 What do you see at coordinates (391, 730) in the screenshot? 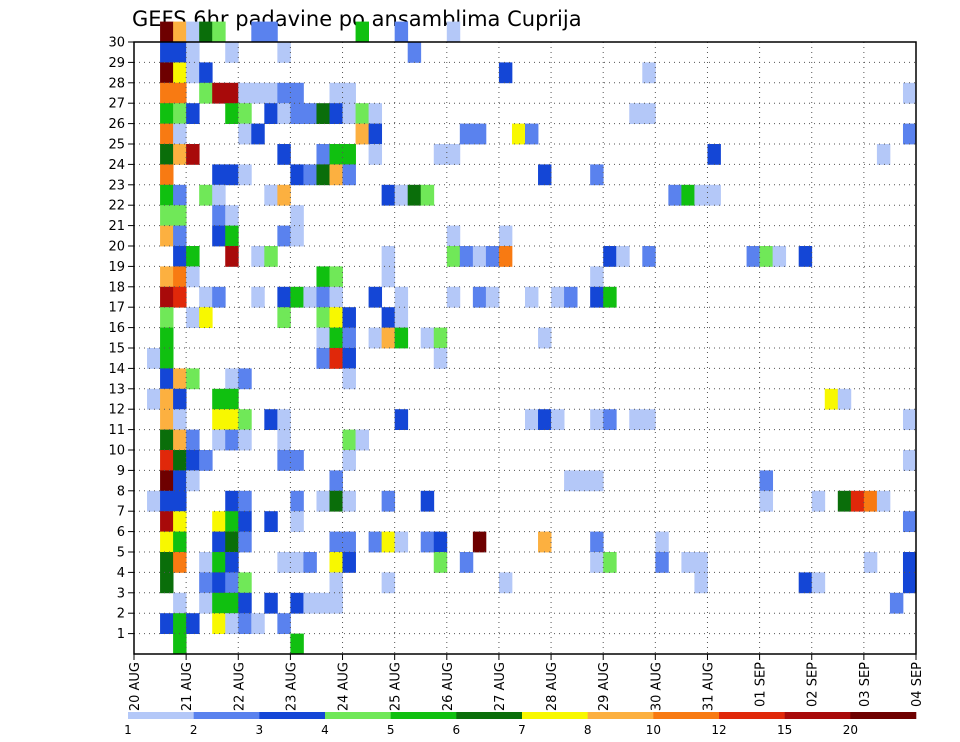
I see `legend-label: 5` at bounding box center [391, 730].